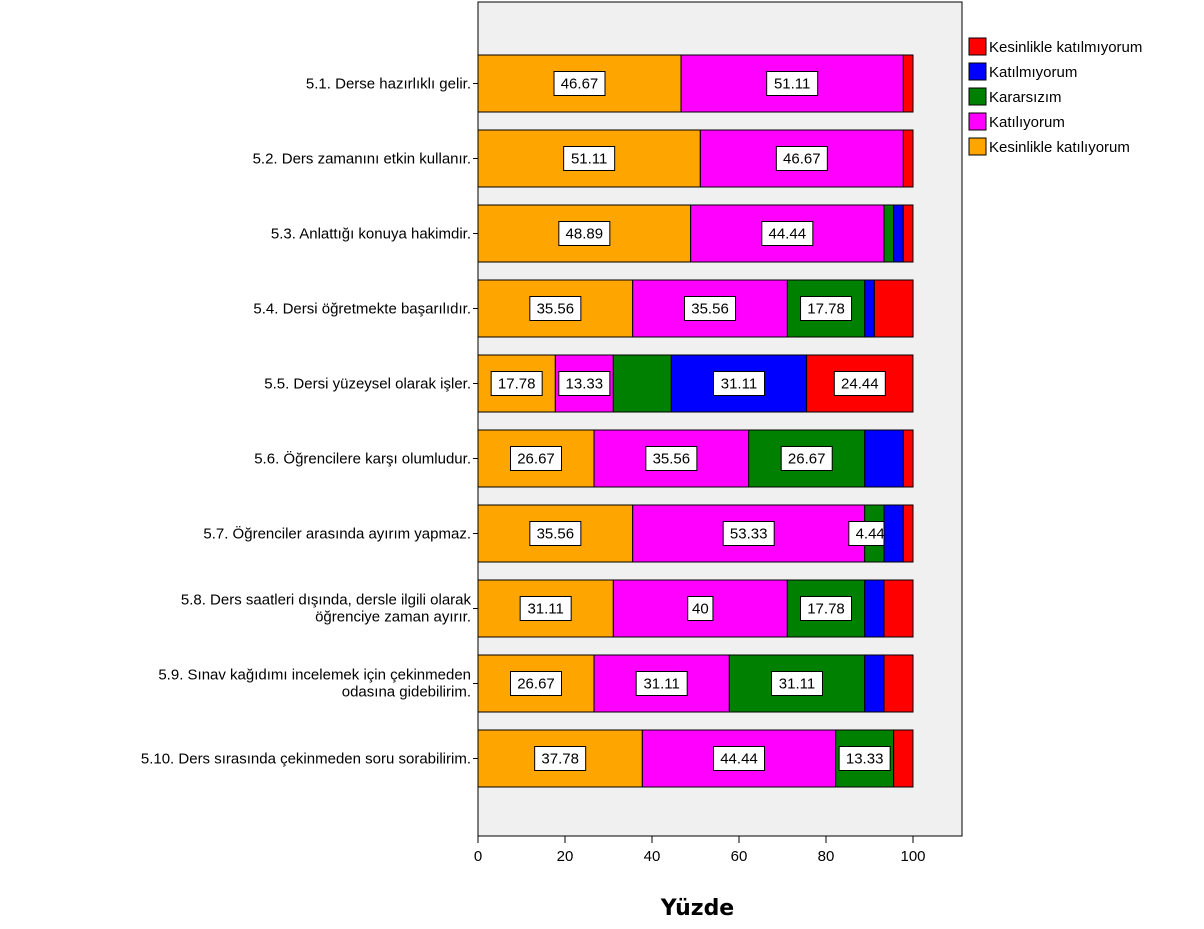 The image size is (1204, 929). I want to click on category-label: 5.1. Derse hazırlıklı gelir., so click(388, 84).